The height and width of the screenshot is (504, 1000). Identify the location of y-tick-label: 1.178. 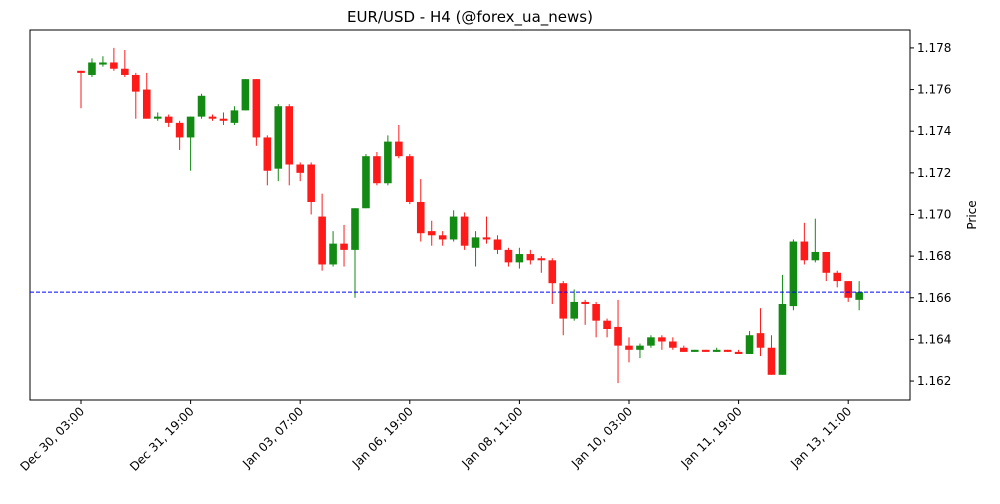
(934, 48).